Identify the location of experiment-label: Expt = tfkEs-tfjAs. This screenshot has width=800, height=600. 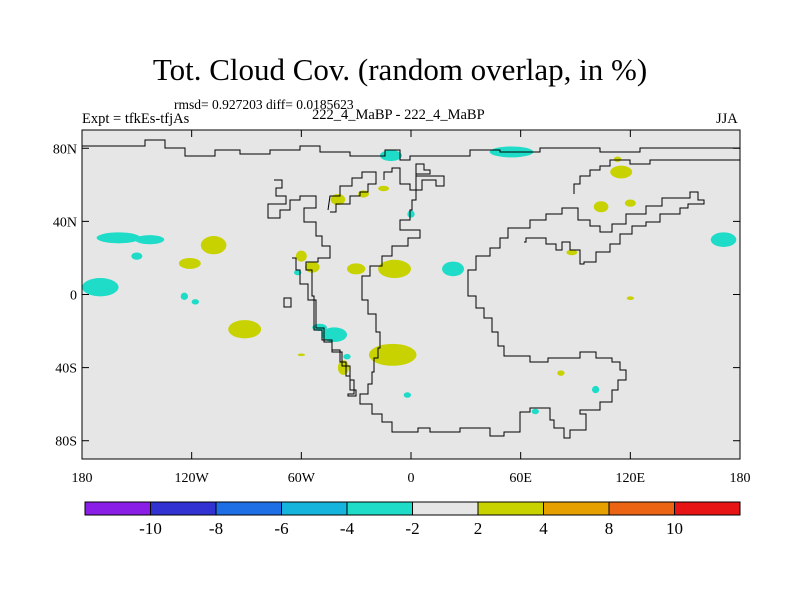
(136, 119).